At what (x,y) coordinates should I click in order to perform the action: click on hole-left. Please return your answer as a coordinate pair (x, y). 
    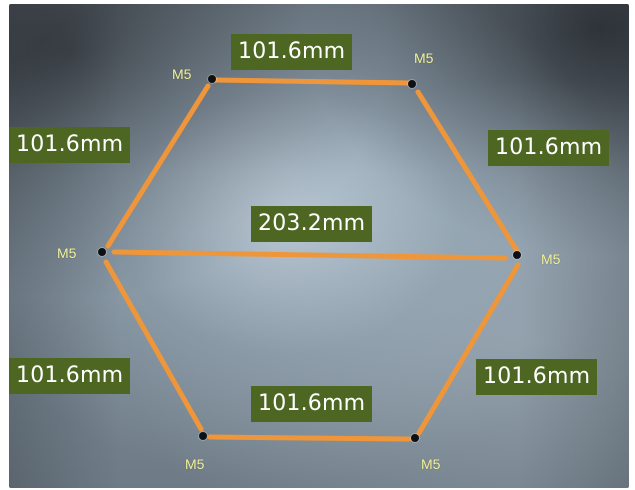
    Looking at the image, I should click on (102, 252).